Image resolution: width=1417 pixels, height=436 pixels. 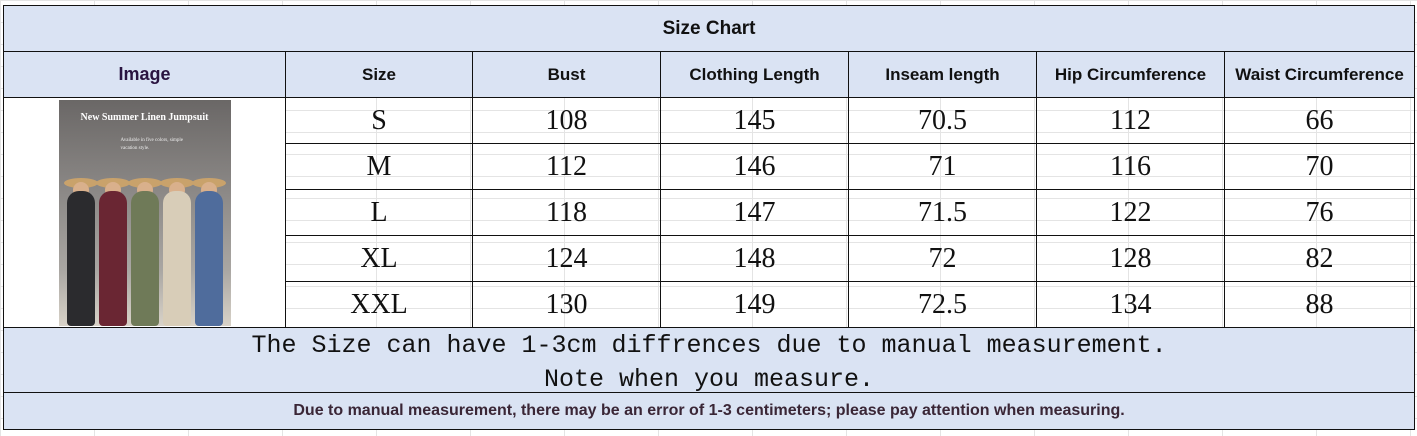 What do you see at coordinates (144, 74) in the screenshot?
I see `column-header: Image` at bounding box center [144, 74].